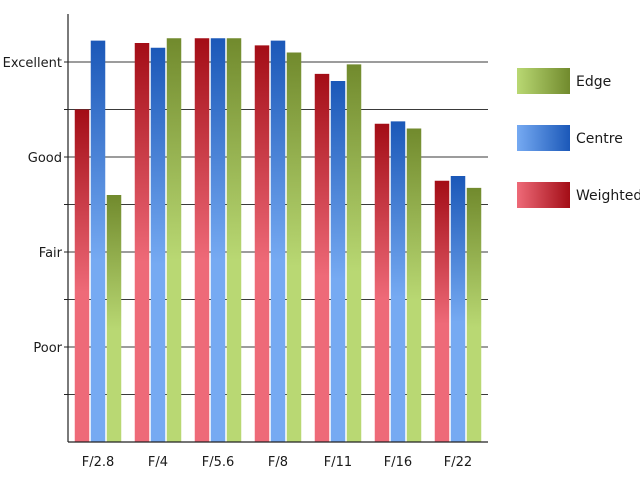 The image size is (640, 480). I want to click on y-tick-label: Excellent, so click(32, 63).